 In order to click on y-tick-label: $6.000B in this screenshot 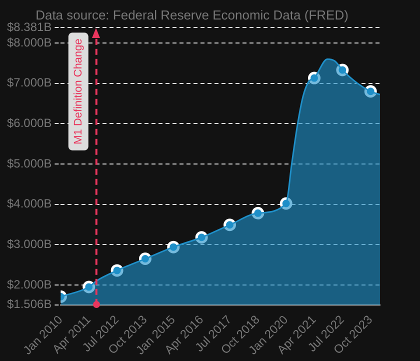, I will do `click(29, 123)`.